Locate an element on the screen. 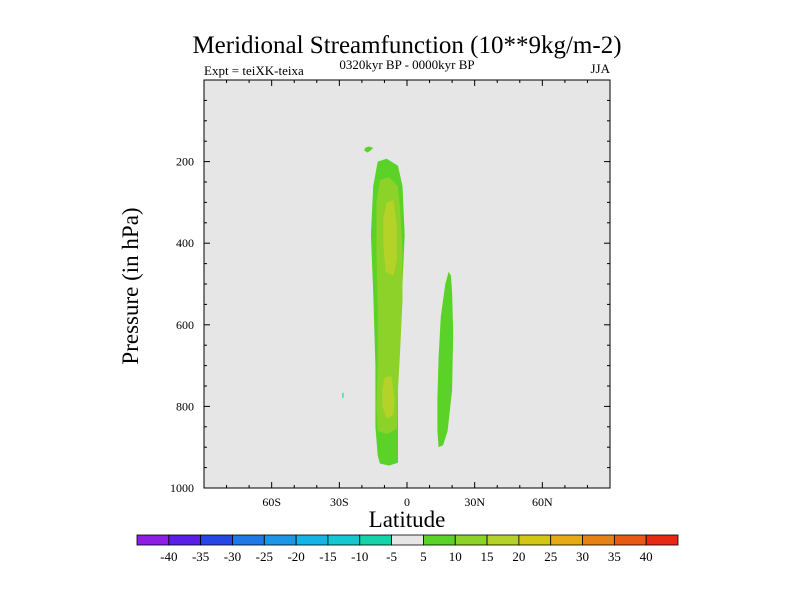 The height and width of the screenshot is (600, 800). colorbar-label: 10 is located at coordinates (455, 556).